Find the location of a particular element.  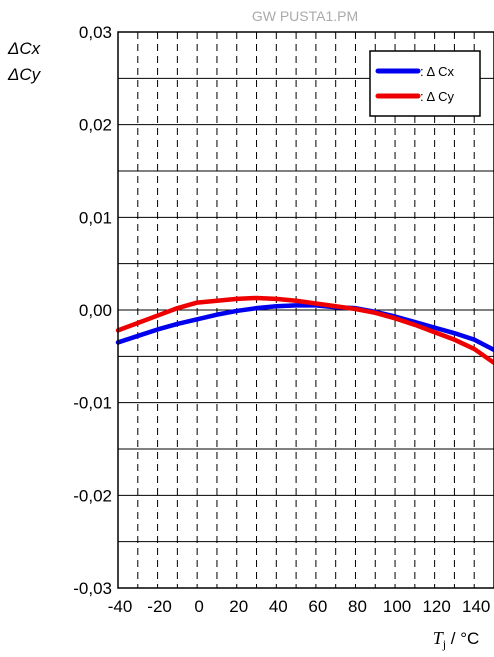

series-line-cy is located at coordinates (304, 330).